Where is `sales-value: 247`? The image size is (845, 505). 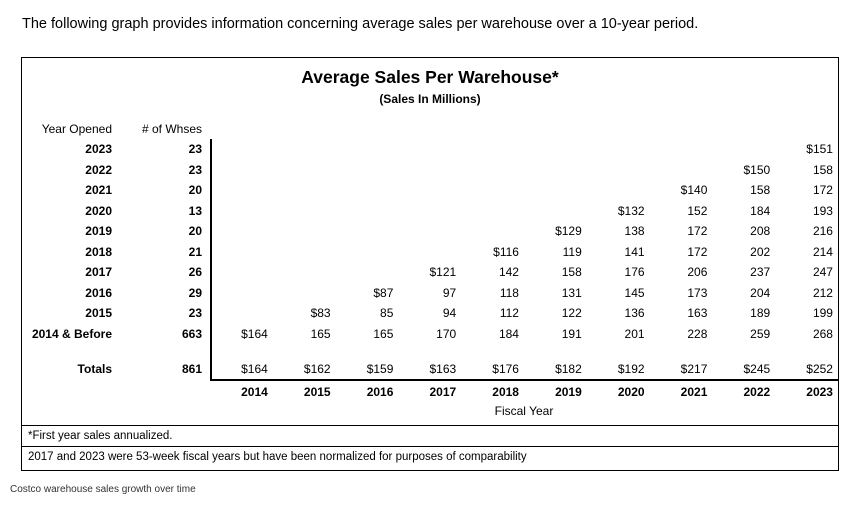
sales-value: 247 is located at coordinates (822, 272).